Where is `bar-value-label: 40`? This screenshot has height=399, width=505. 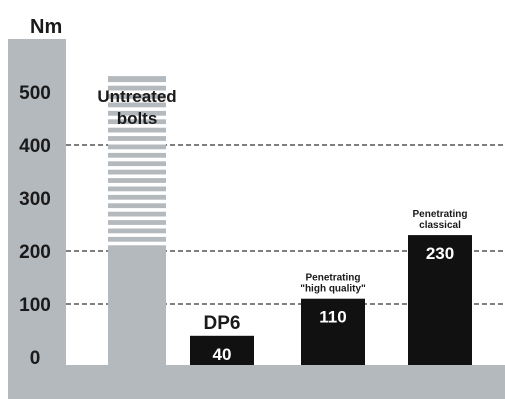
bar-value-label: 40 is located at coordinates (222, 354).